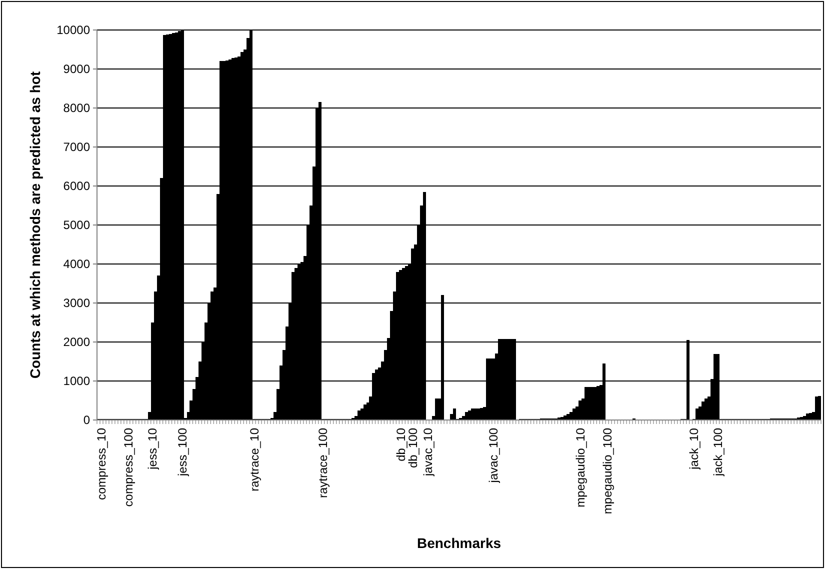  I want to click on y-tick-label: 7000, so click(76, 147).